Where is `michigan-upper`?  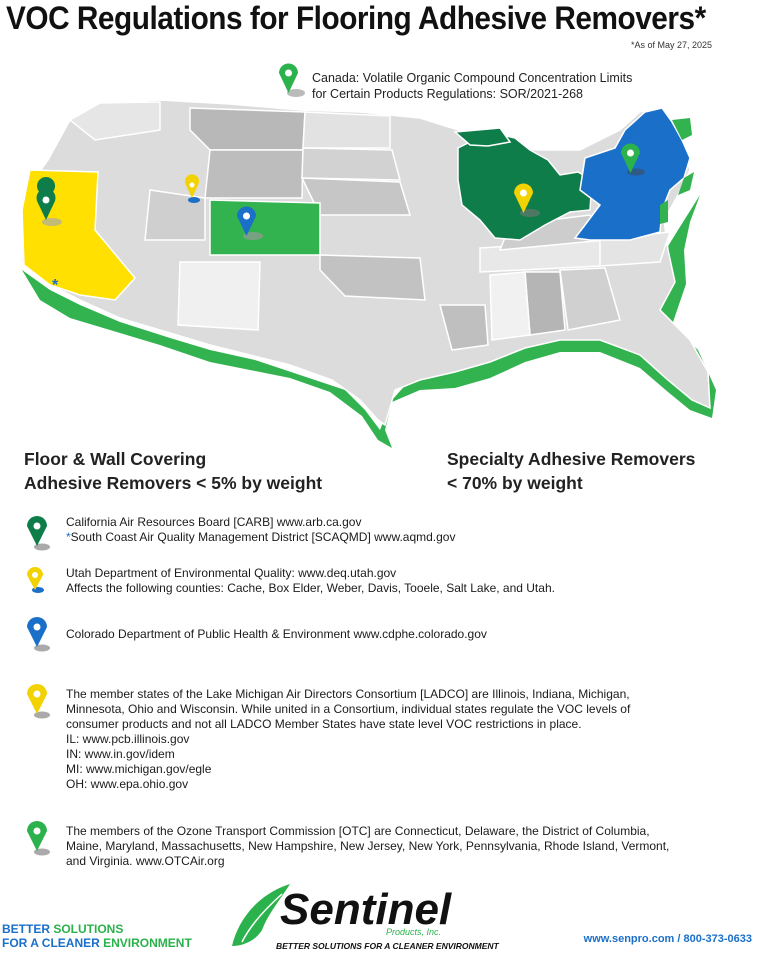 michigan-upper is located at coordinates (482, 137).